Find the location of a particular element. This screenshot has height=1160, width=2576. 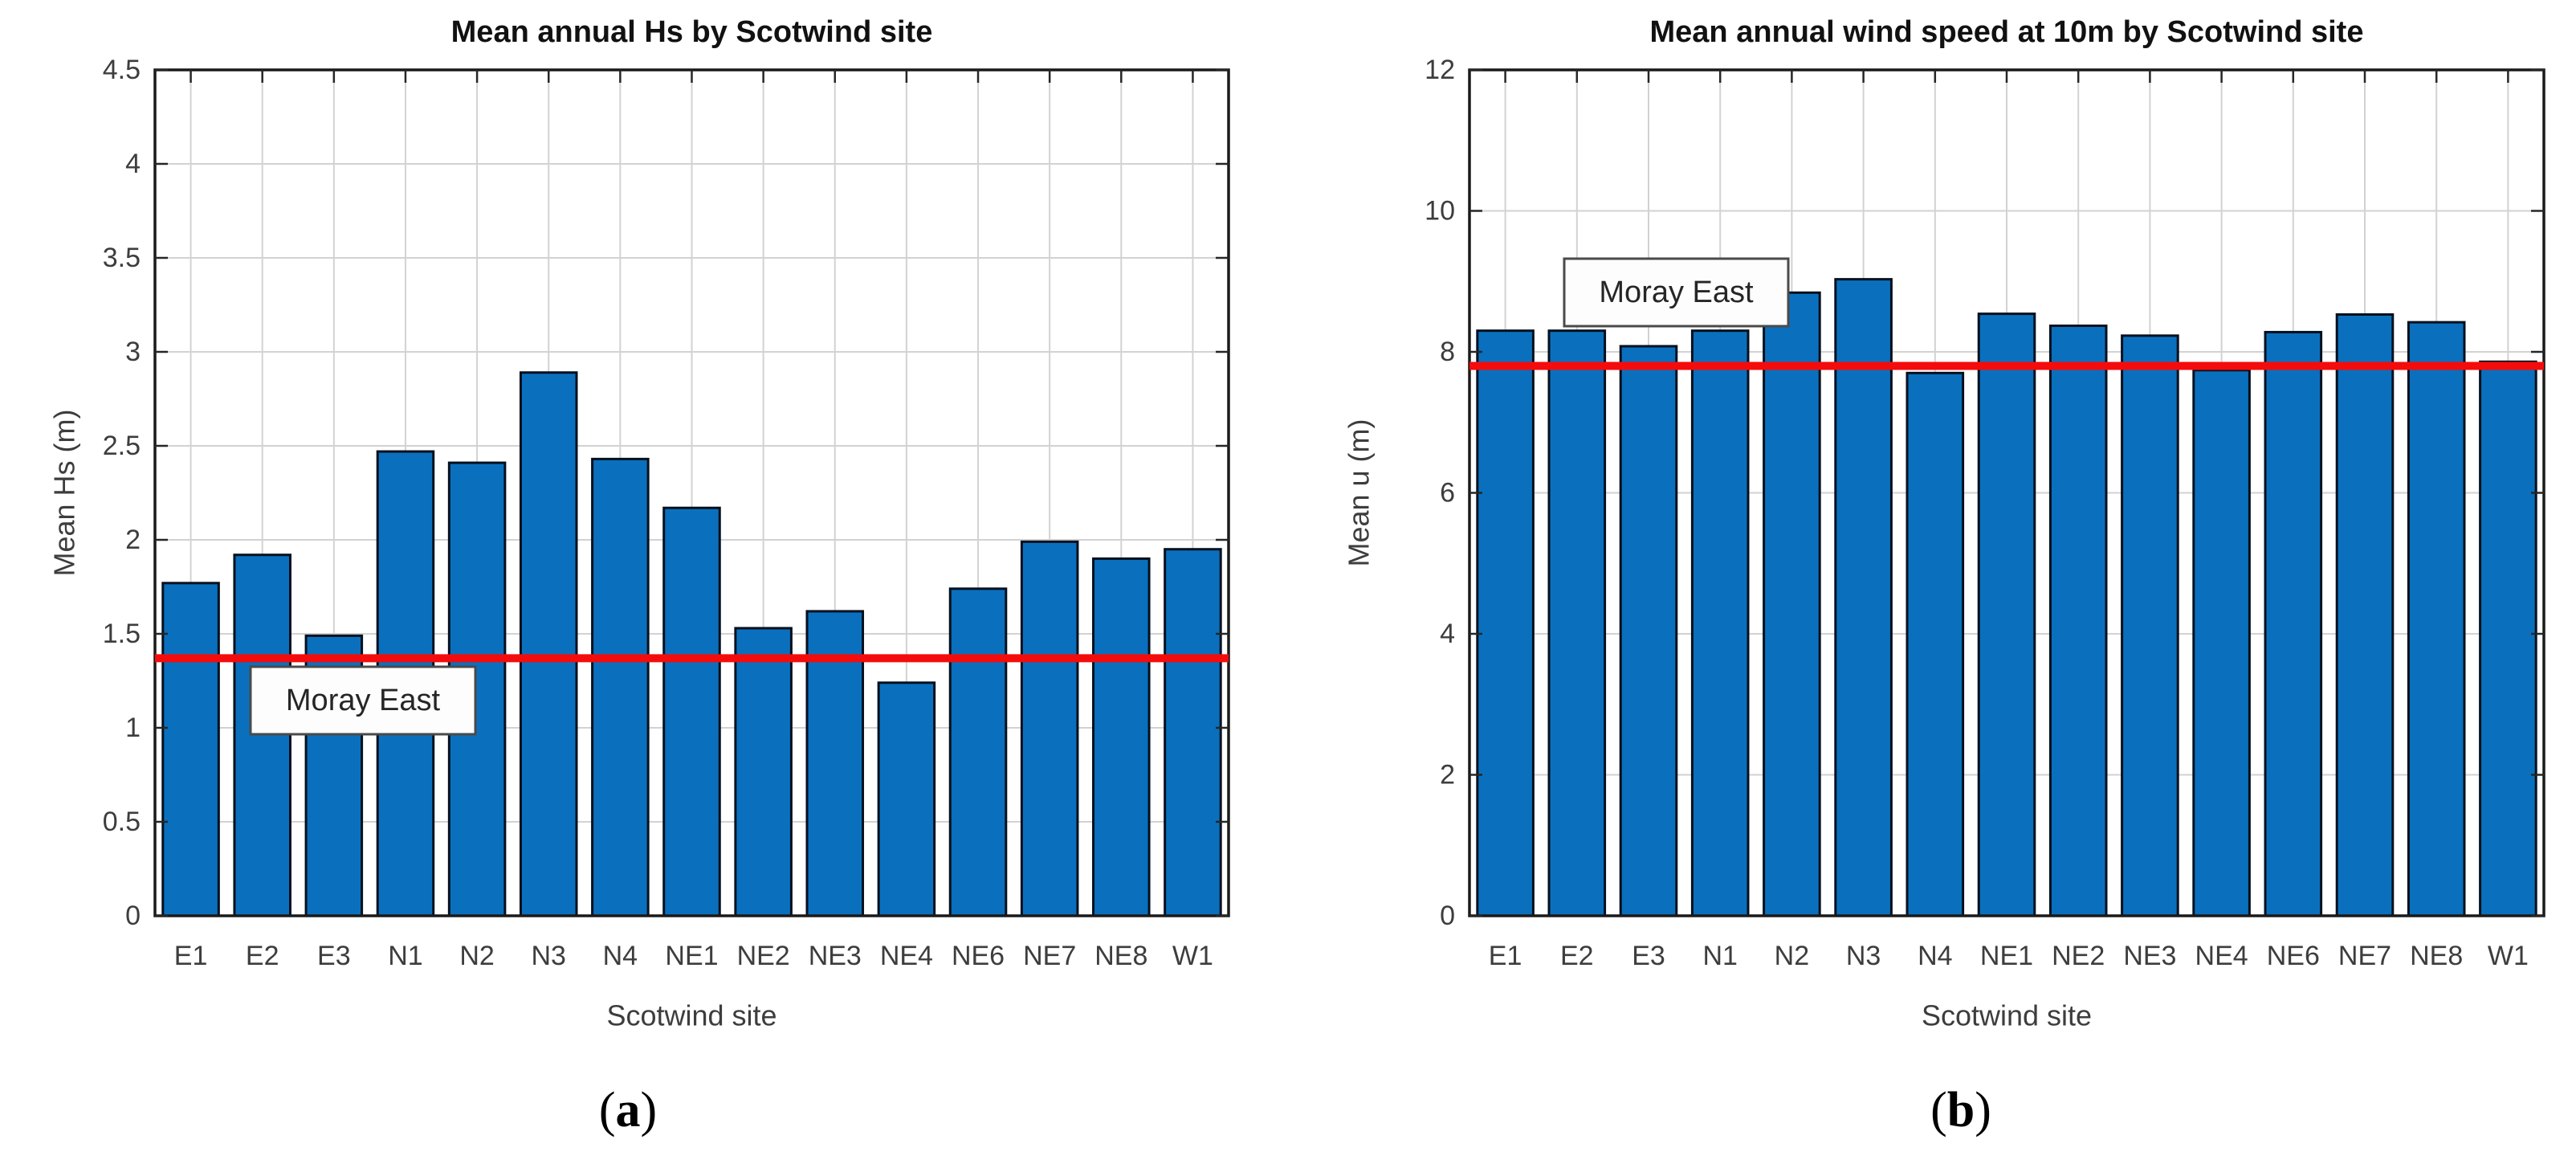

y-tick-label: 4.5 is located at coordinates (122, 70).